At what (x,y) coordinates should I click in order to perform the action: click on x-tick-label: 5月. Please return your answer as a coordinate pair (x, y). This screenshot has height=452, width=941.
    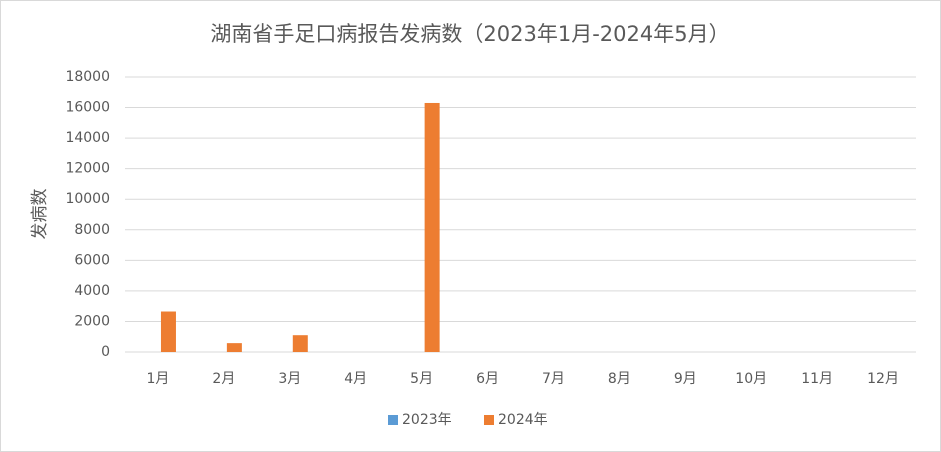
    Looking at the image, I should click on (421, 379).